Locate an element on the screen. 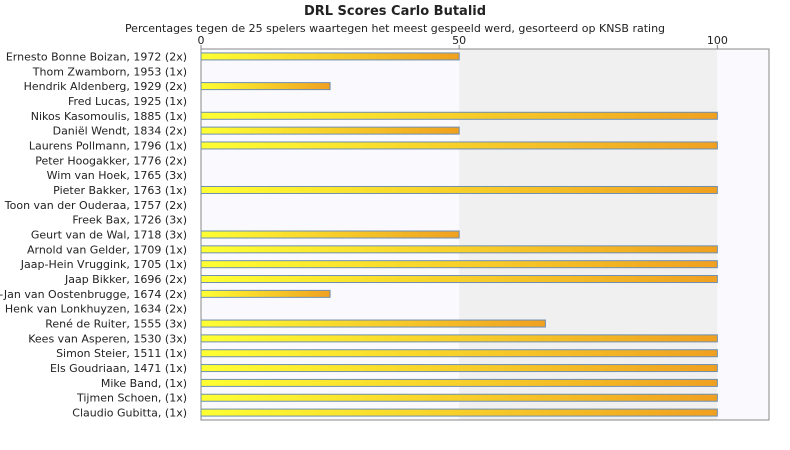  y-tick-label: Arnold van Gelder, 1709 (1x) is located at coordinates (107, 249).